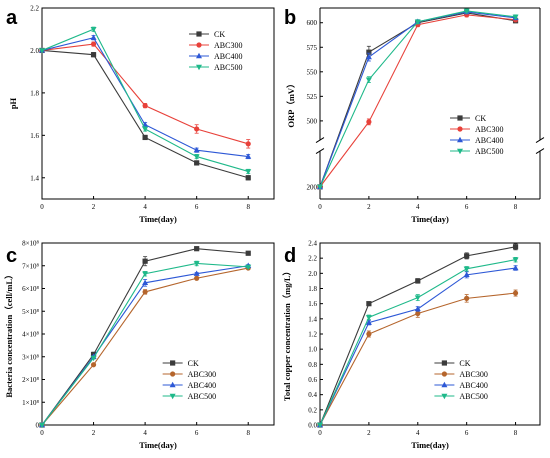  Describe the element at coordinates (312, 426) in the screenshot. I see `y-tick-label: 0.0` at that location.